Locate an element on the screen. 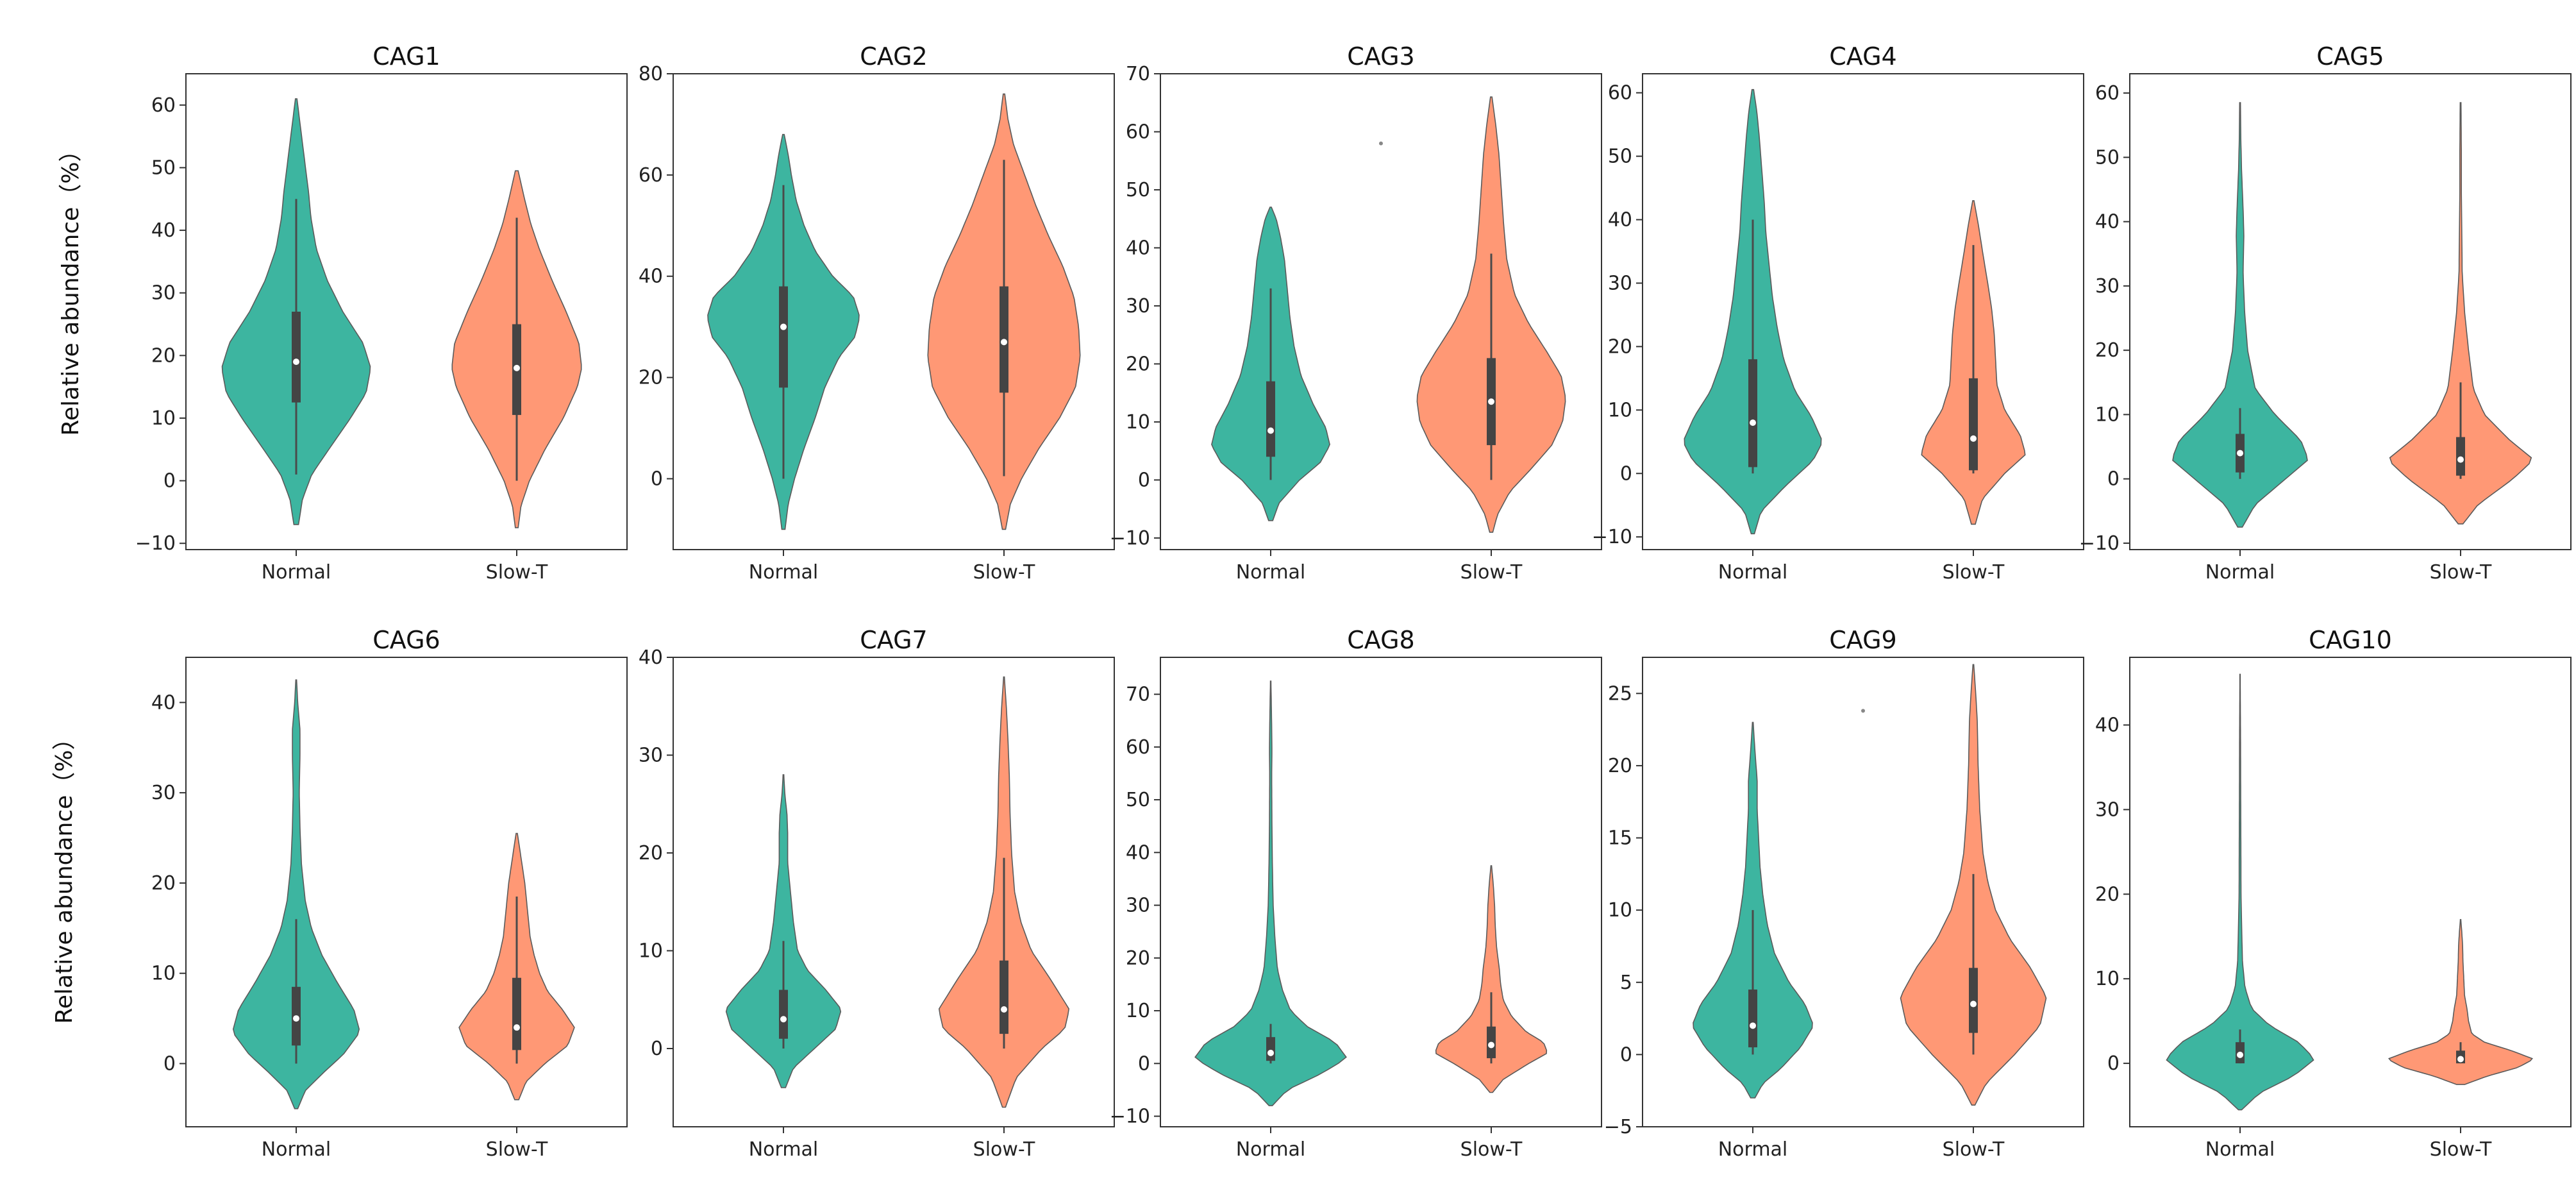 The height and width of the screenshot is (1180, 2576). panel-cag7: CAG7 0 10 20 30 40 Normal Slow-T is located at coordinates (877, 893).